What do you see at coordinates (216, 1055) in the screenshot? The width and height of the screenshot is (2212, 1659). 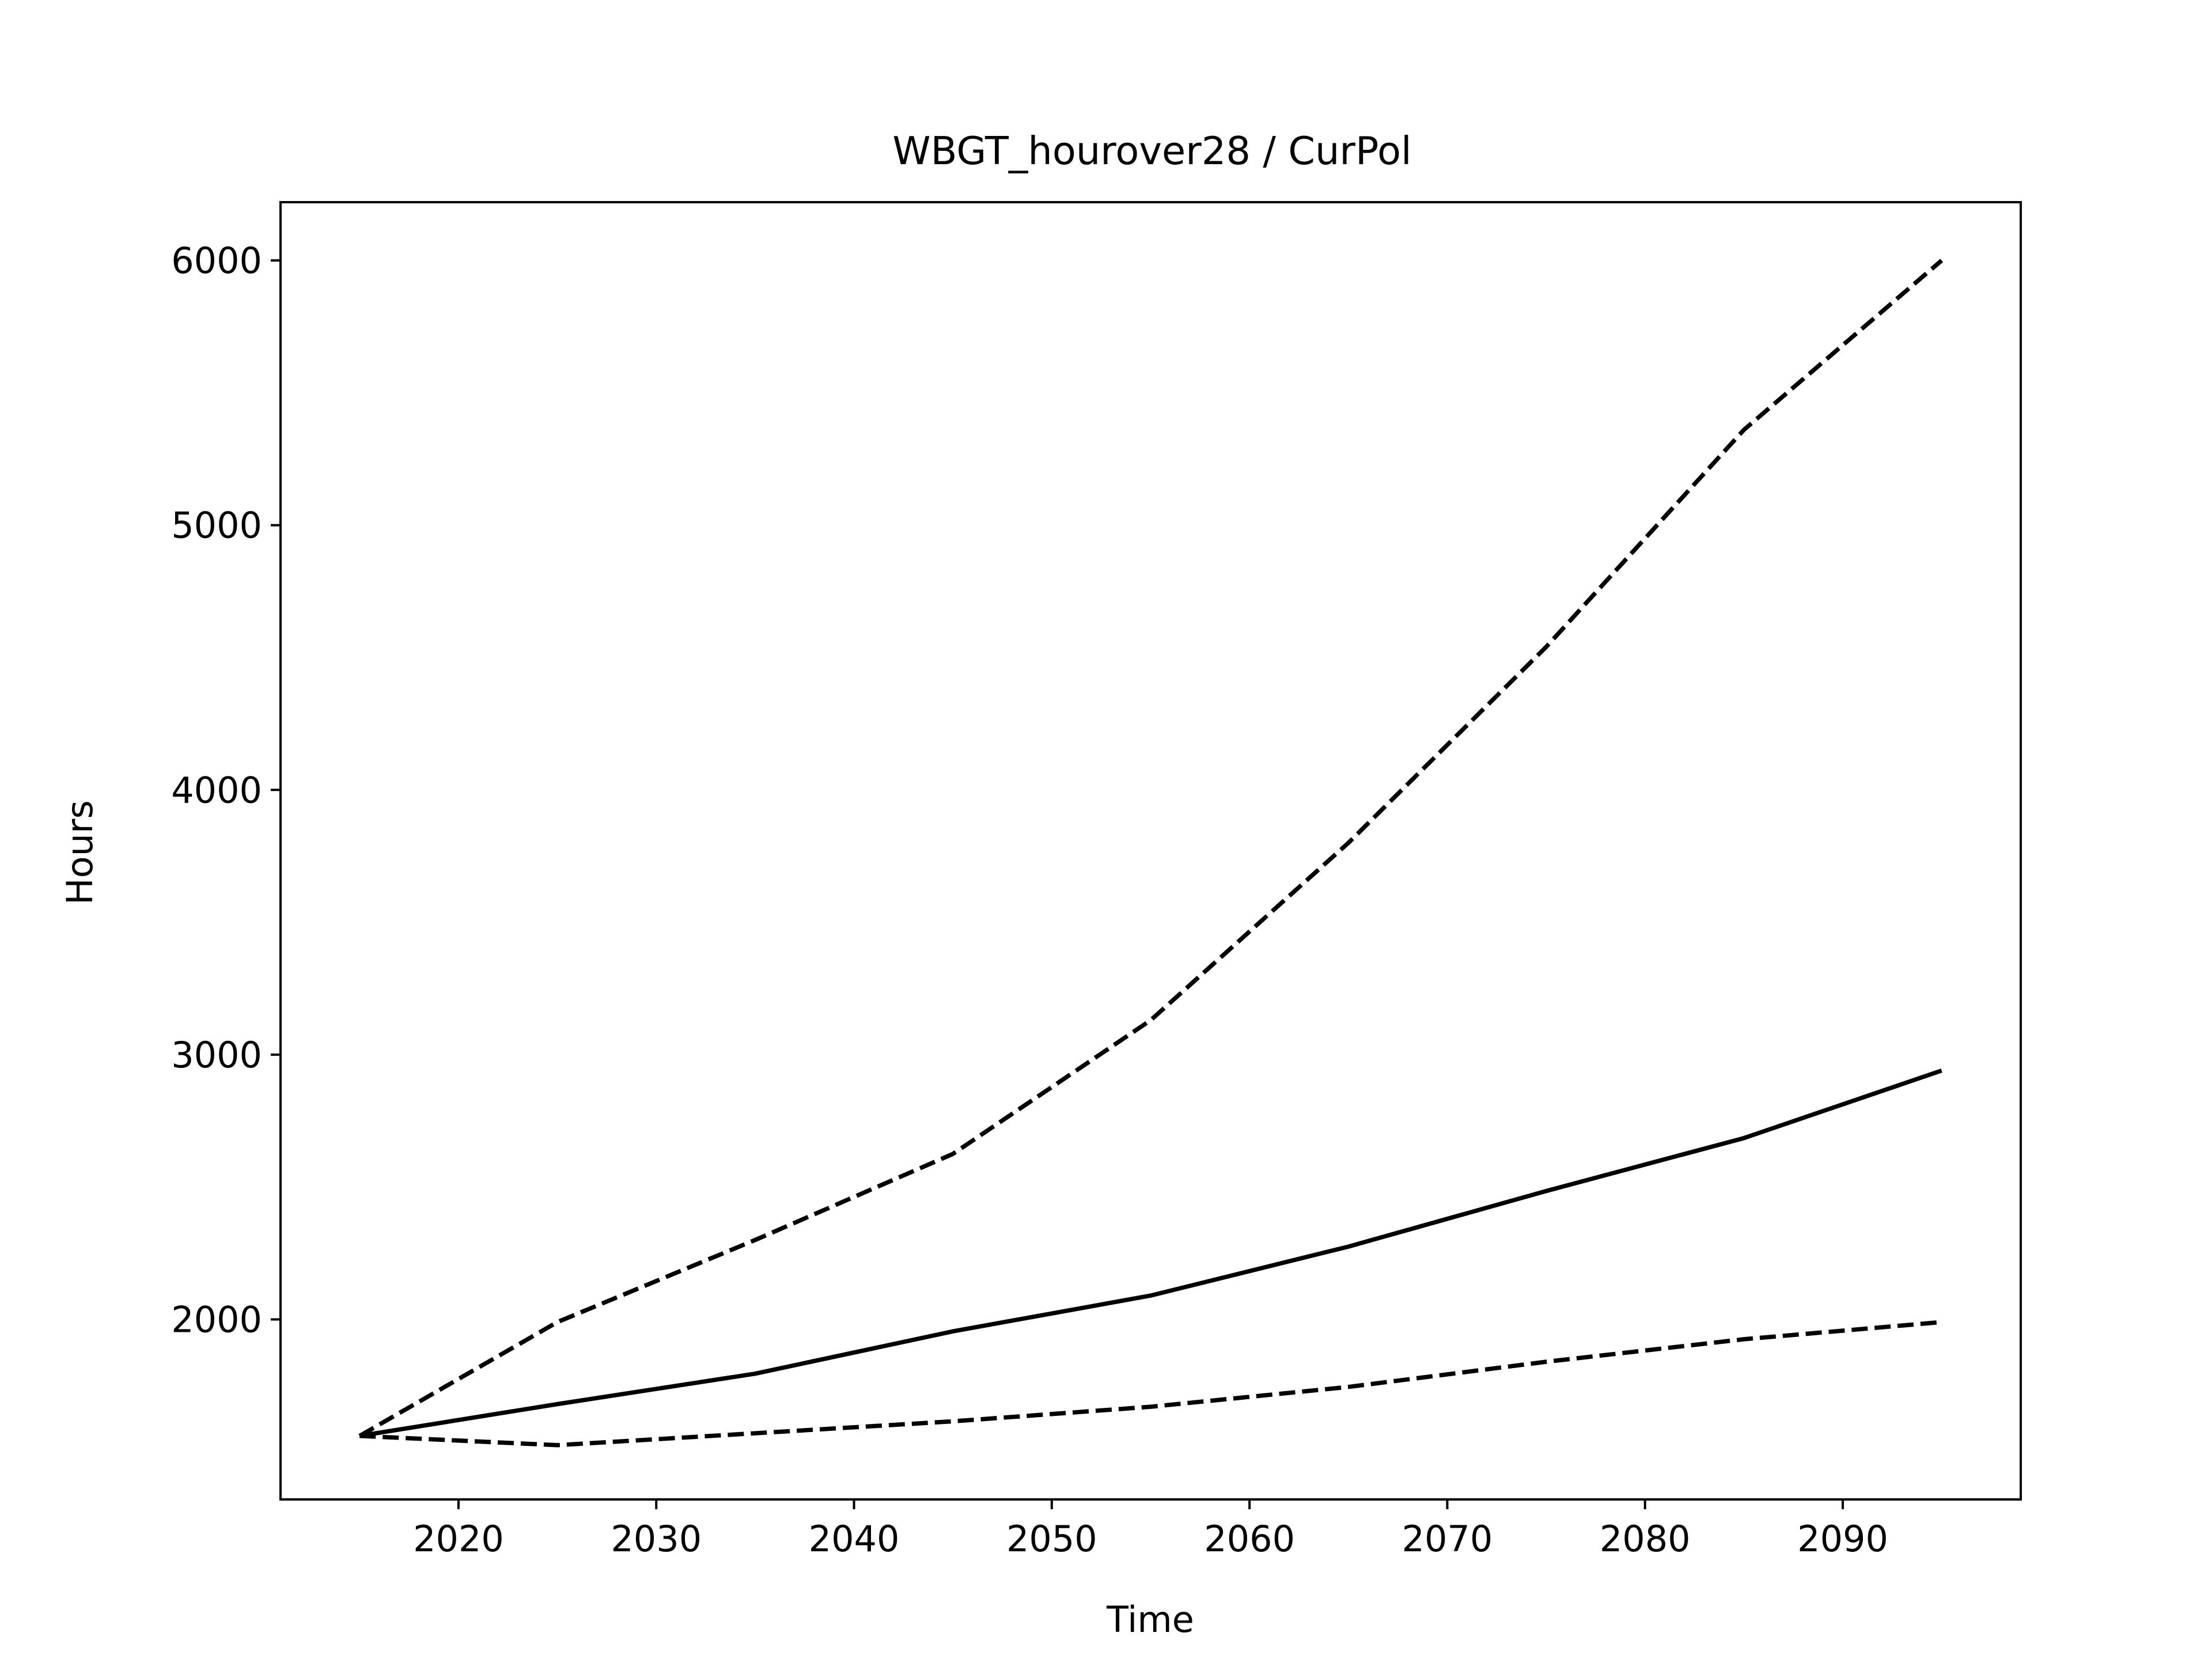 I see `y-tick-label: 3000` at bounding box center [216, 1055].